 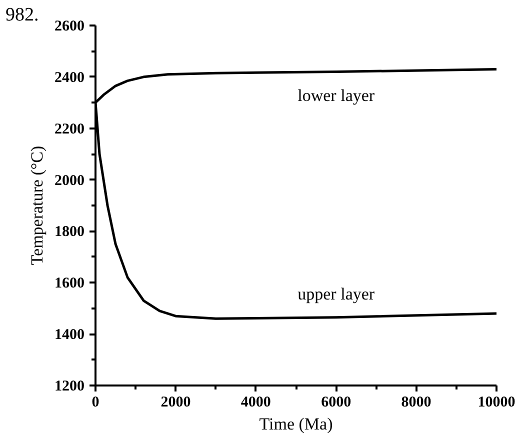 What do you see at coordinates (497, 402) in the screenshot?
I see `x-tick-label: 10000` at bounding box center [497, 402].